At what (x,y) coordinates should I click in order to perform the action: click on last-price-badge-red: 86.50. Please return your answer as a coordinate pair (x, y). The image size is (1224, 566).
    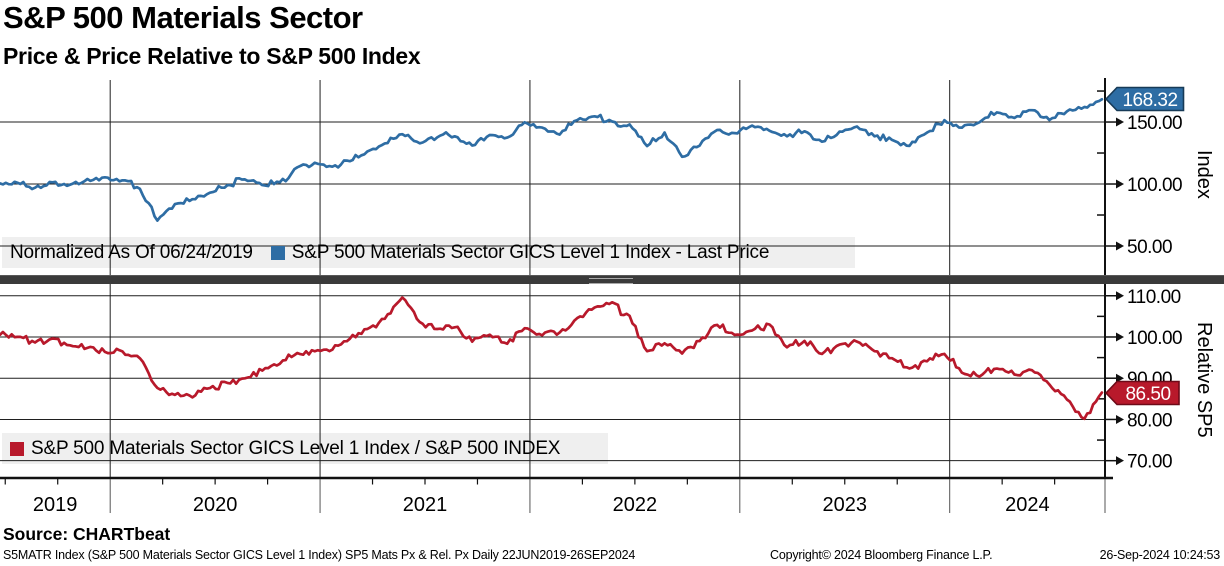
    Looking at the image, I should click on (1142, 393).